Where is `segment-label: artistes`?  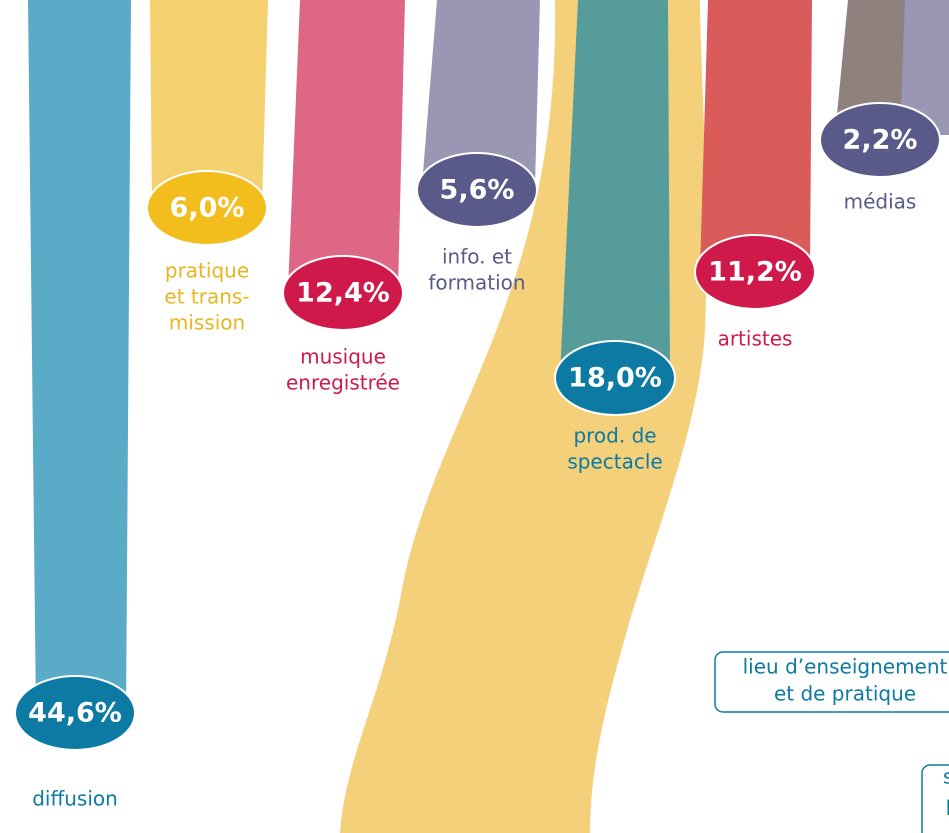
segment-label: artistes is located at coordinates (755, 339).